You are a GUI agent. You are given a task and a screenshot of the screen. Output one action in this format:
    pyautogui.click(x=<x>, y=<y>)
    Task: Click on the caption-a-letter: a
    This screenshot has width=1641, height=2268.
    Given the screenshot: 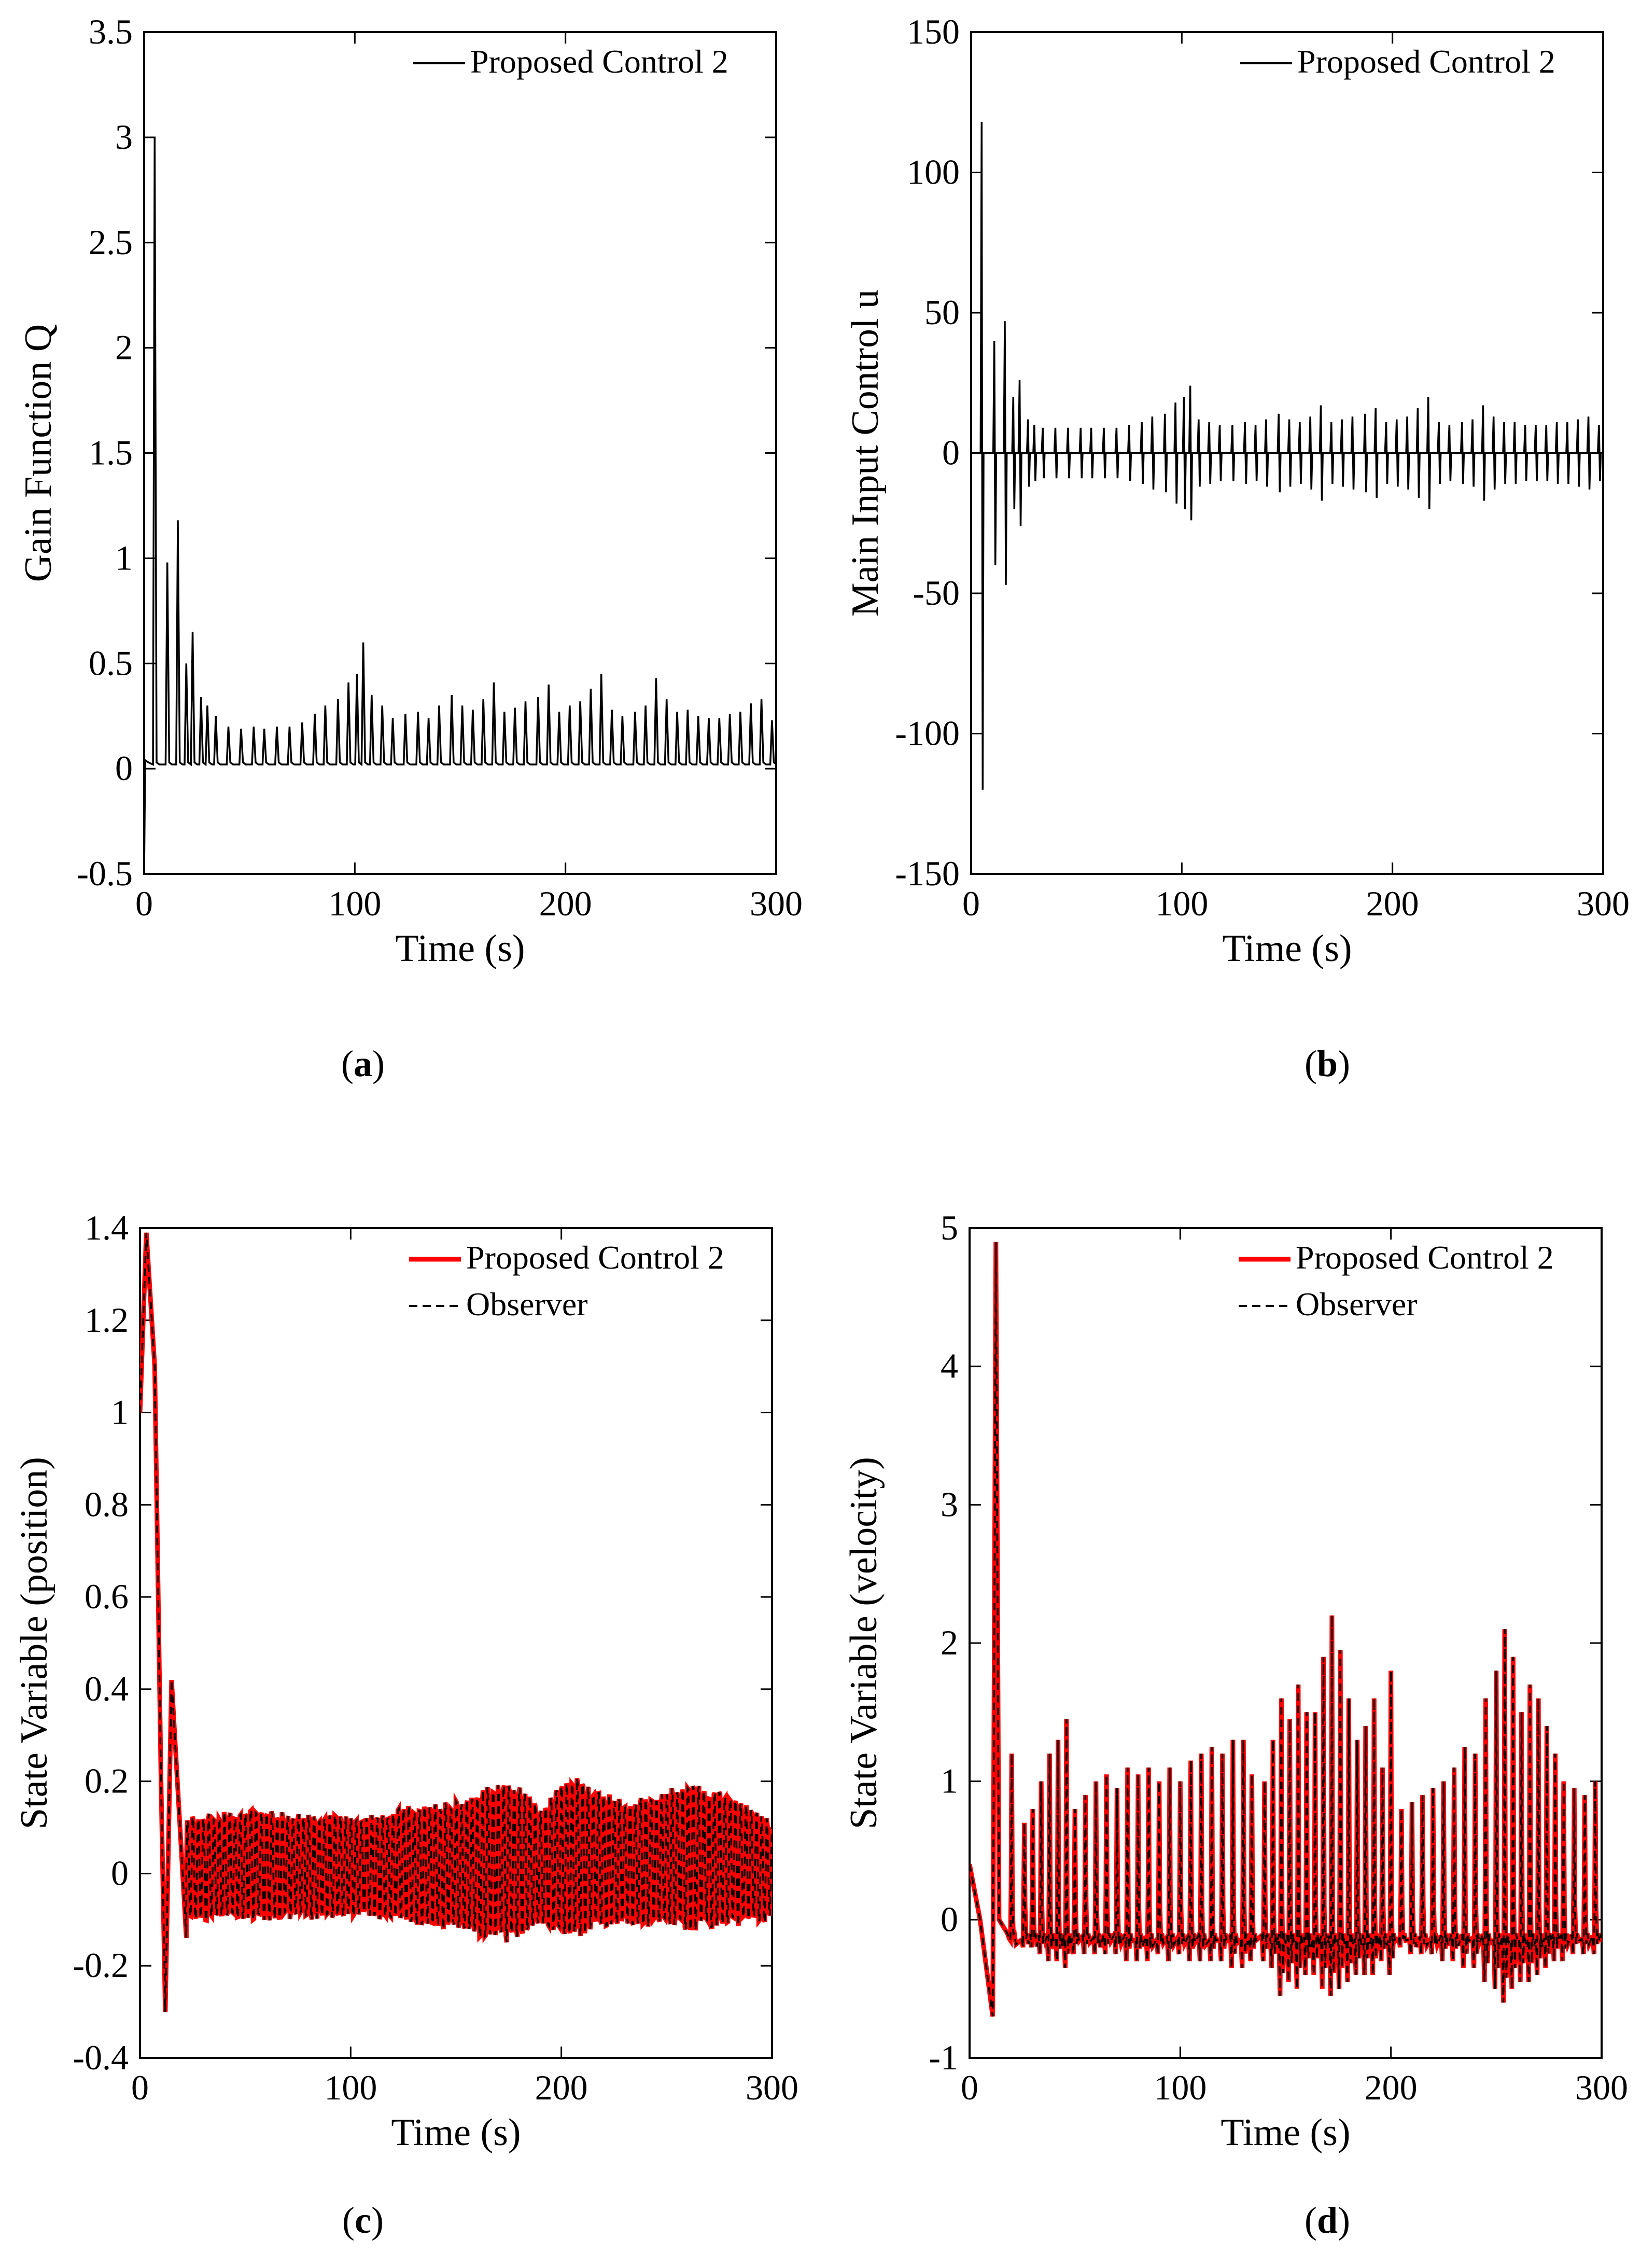 What is the action you would take?
    pyautogui.click(x=363, y=1063)
    